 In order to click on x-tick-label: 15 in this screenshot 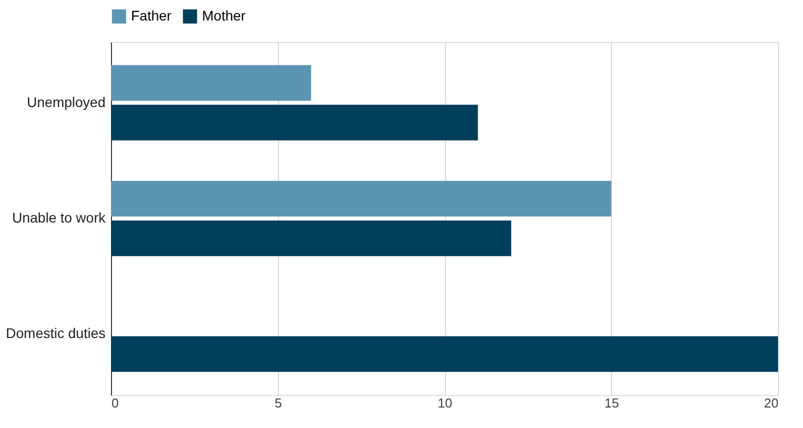, I will do `click(611, 403)`.